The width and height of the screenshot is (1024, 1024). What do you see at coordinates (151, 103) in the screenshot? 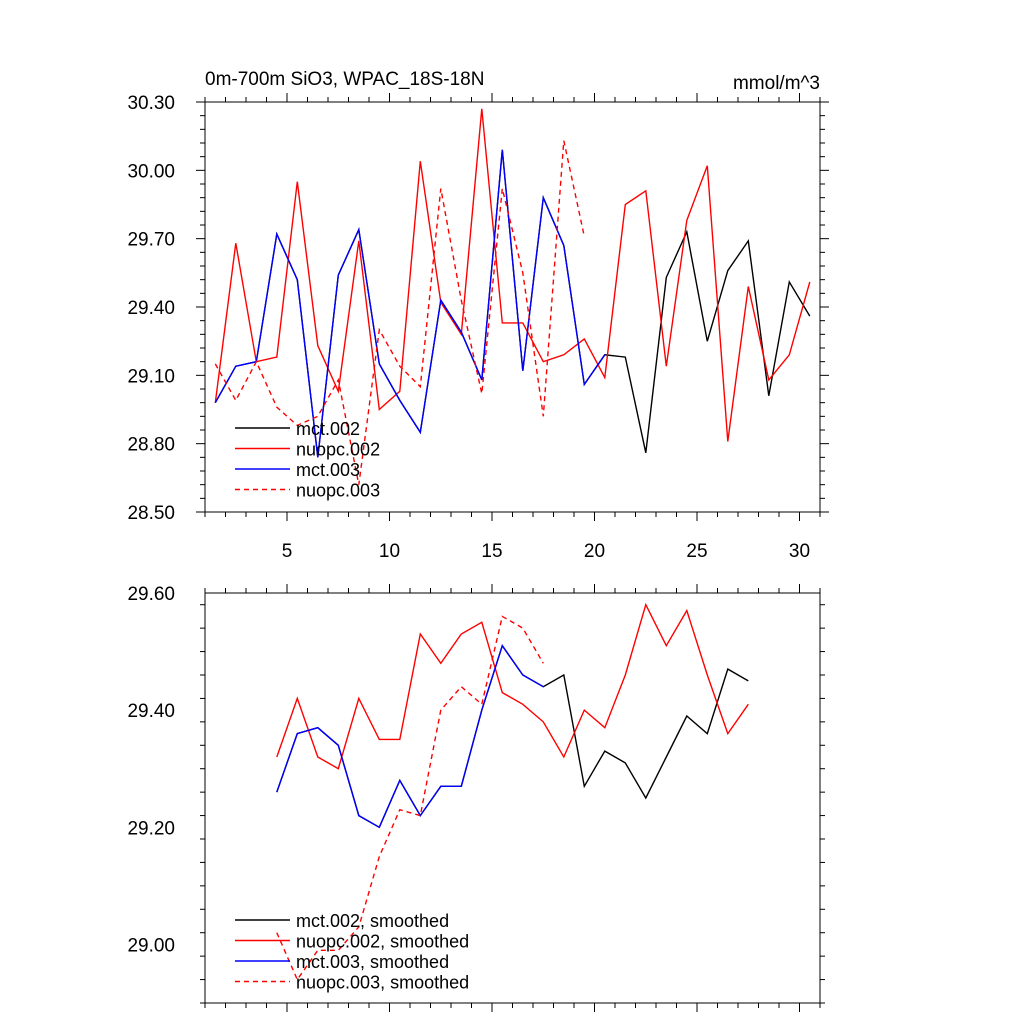
I see `top-y-tick-label: 30.30` at bounding box center [151, 103].